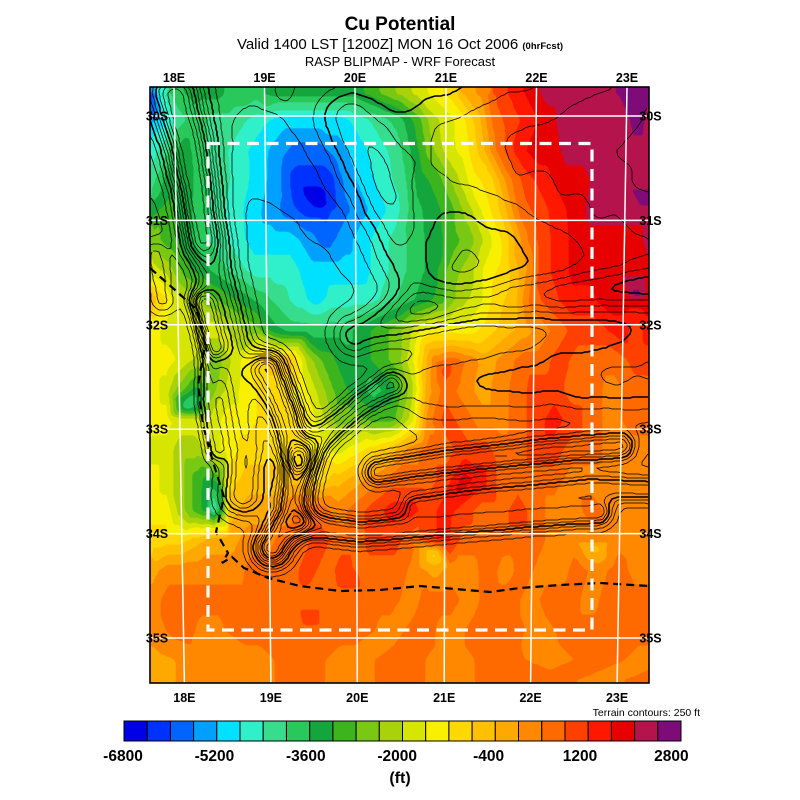  Describe the element at coordinates (646, 713) in the screenshot. I see `svg-text: Terrain contours: 250 ft` at that location.